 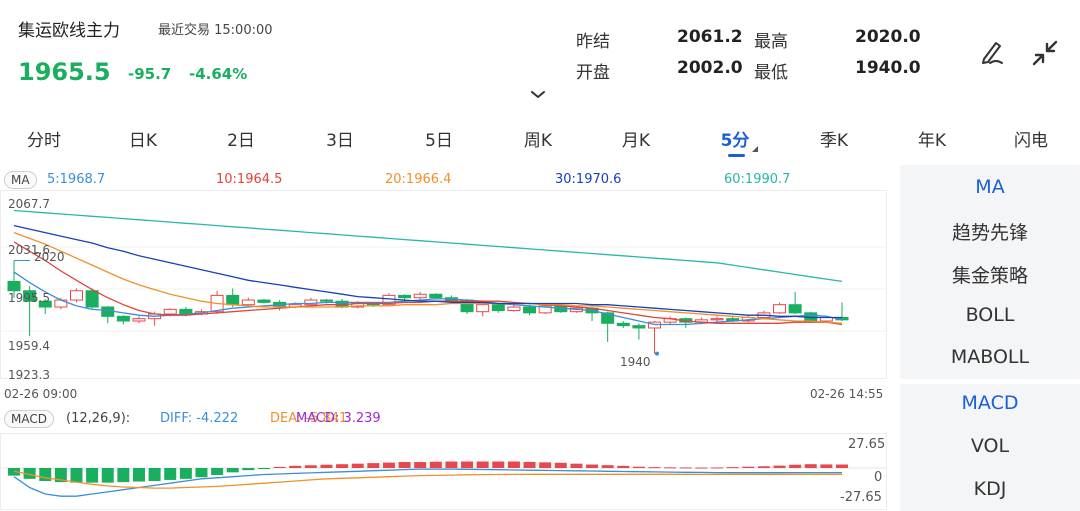 I want to click on ma20-value: 20:1966.4, so click(x=418, y=179).